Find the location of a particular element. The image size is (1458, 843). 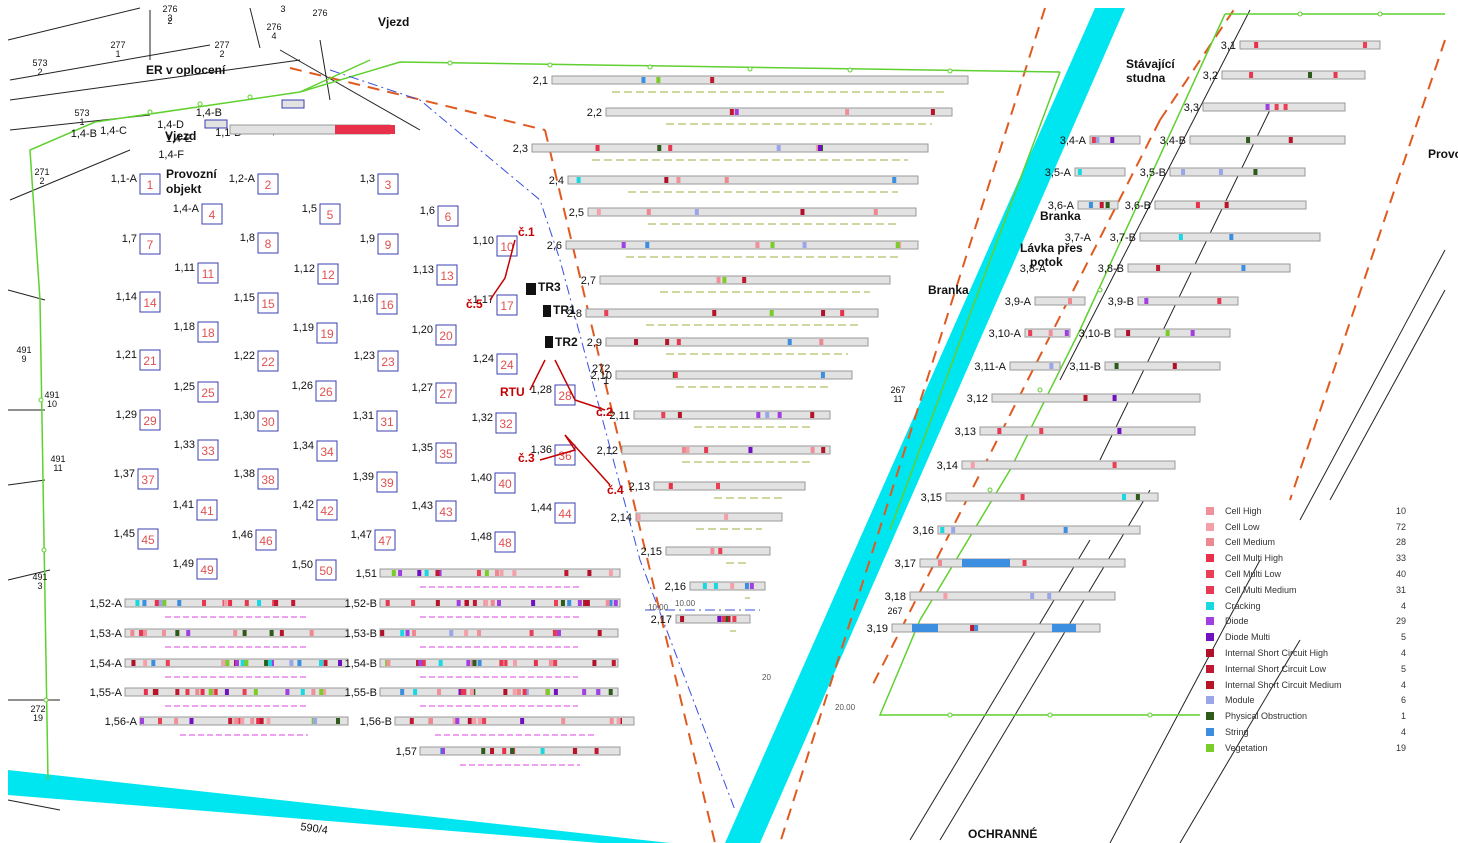

legend-item: Module 6 is located at coordinates (1306, 701).